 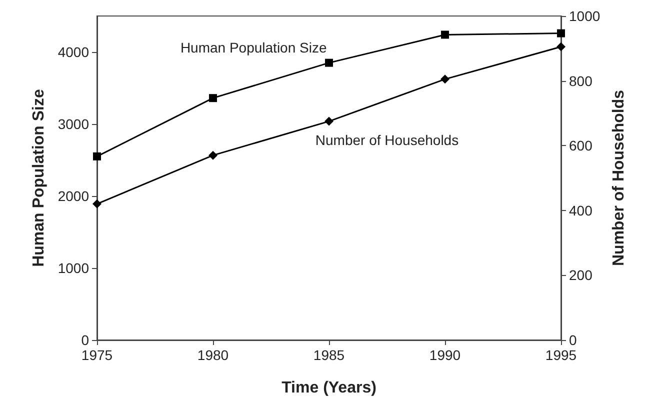 What do you see at coordinates (387, 140) in the screenshot?
I see `series-label: Number of Households` at bounding box center [387, 140].